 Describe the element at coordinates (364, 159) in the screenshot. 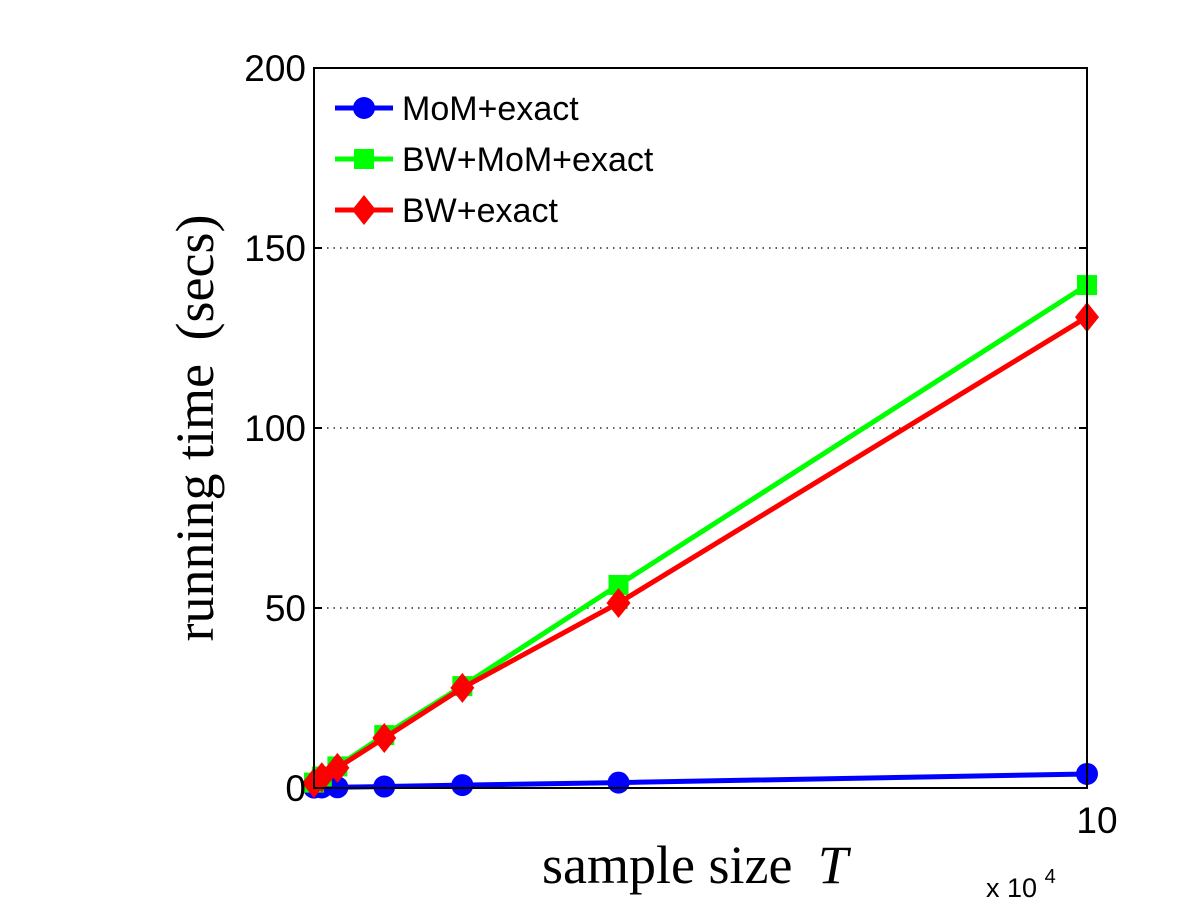

I see `legend-marker-square` at that location.